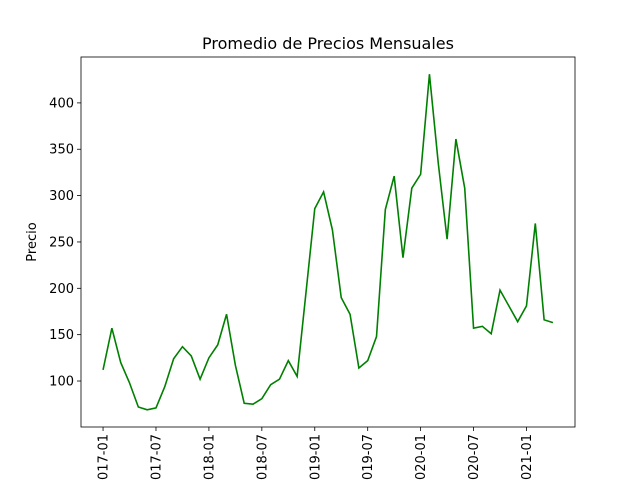 This screenshot has width=640, height=480. What do you see at coordinates (262, 457) in the screenshot?
I see `x-tick-label: 2018-07` at bounding box center [262, 457].